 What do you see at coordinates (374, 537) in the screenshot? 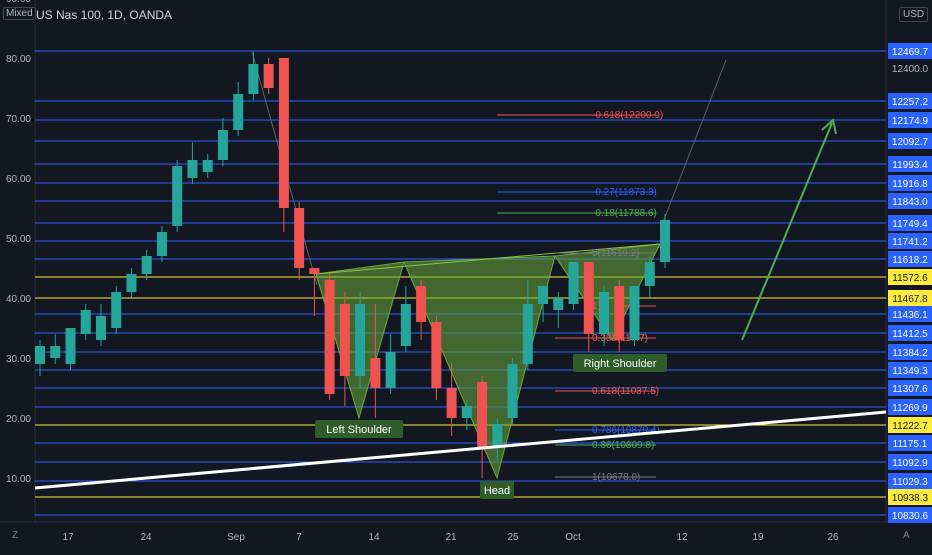
I see `x-axis-tick-label: 14` at bounding box center [374, 537].